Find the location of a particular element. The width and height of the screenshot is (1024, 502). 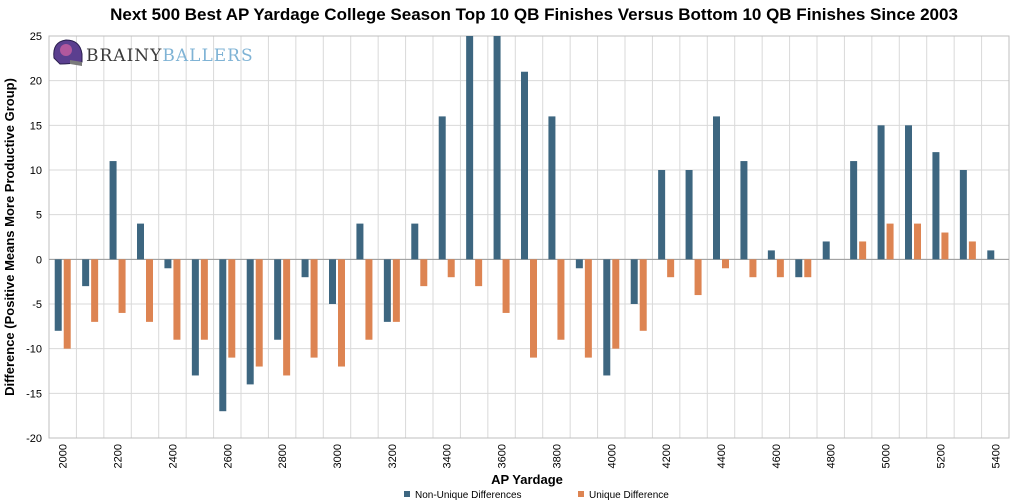

svg-text: BRAINYBALLERS is located at coordinates (170, 56).